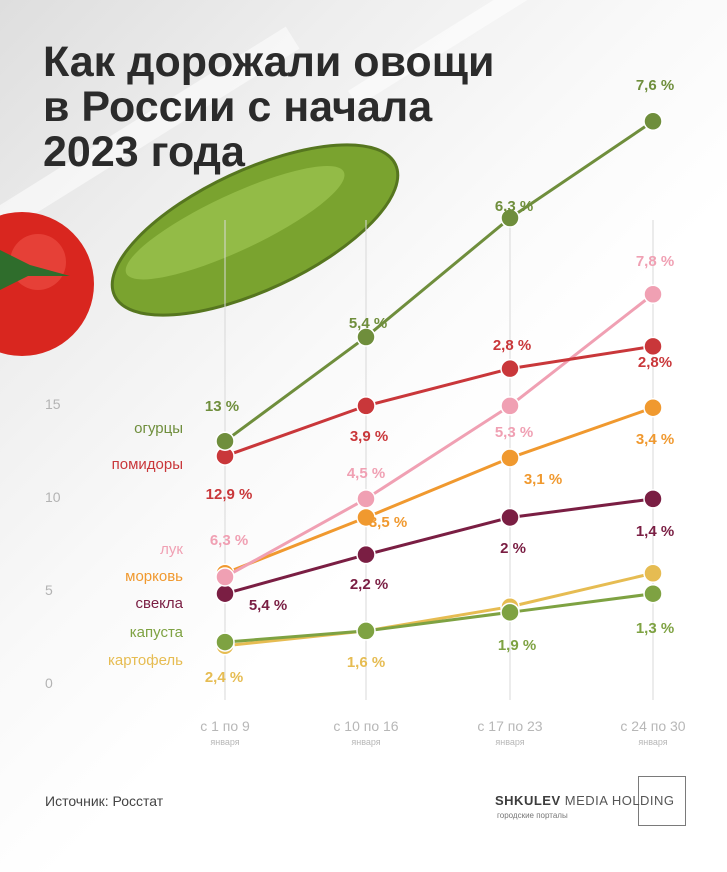  I want to click on x-tick-label: с 24 по 30, so click(652, 726).